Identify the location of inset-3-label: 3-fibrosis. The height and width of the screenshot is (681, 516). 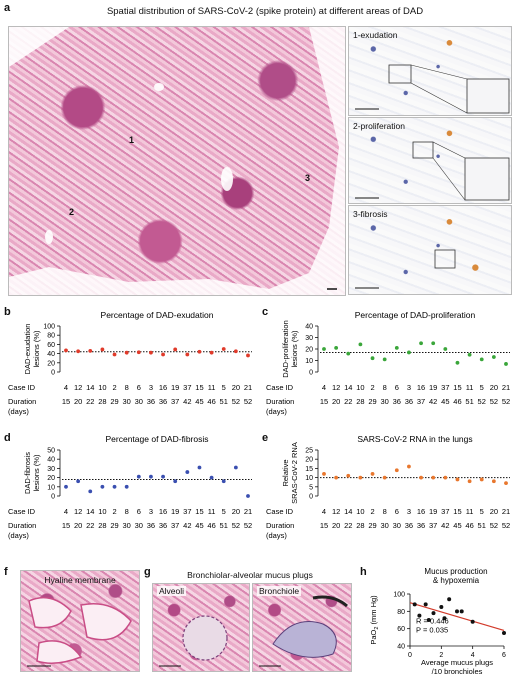
(370, 214).